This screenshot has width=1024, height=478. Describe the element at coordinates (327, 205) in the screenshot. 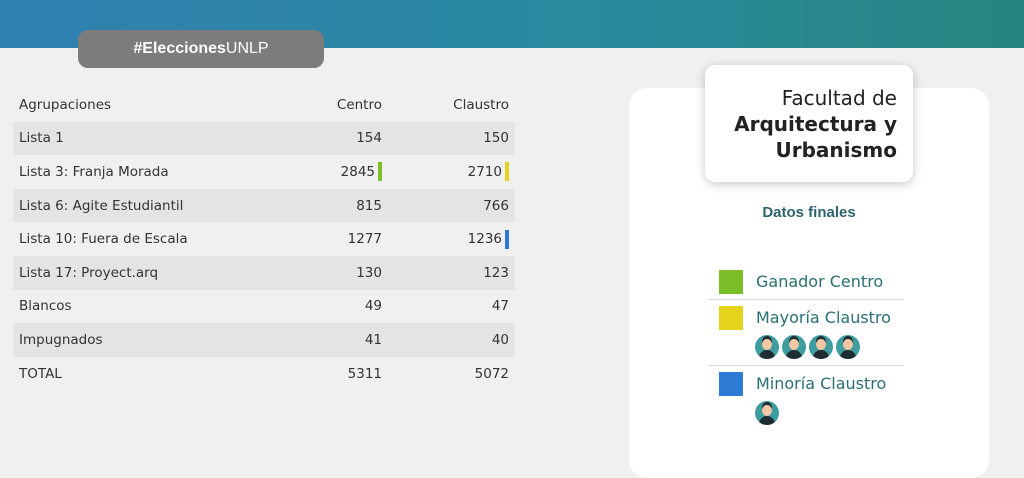

I see `cell-centro: 815` at that location.